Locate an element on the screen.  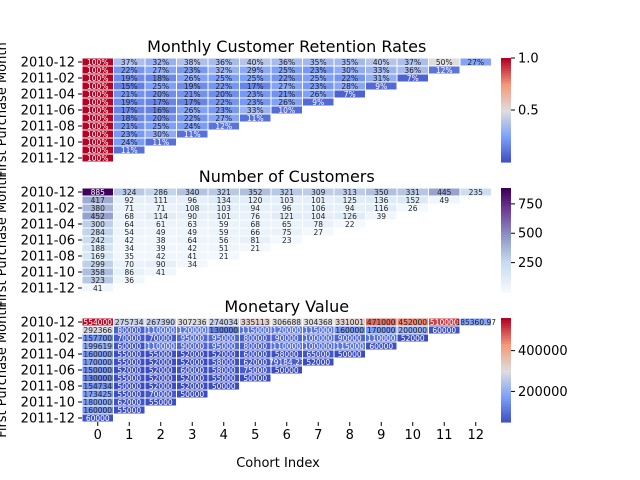
cell-label: 65000 is located at coordinates (318, 354).